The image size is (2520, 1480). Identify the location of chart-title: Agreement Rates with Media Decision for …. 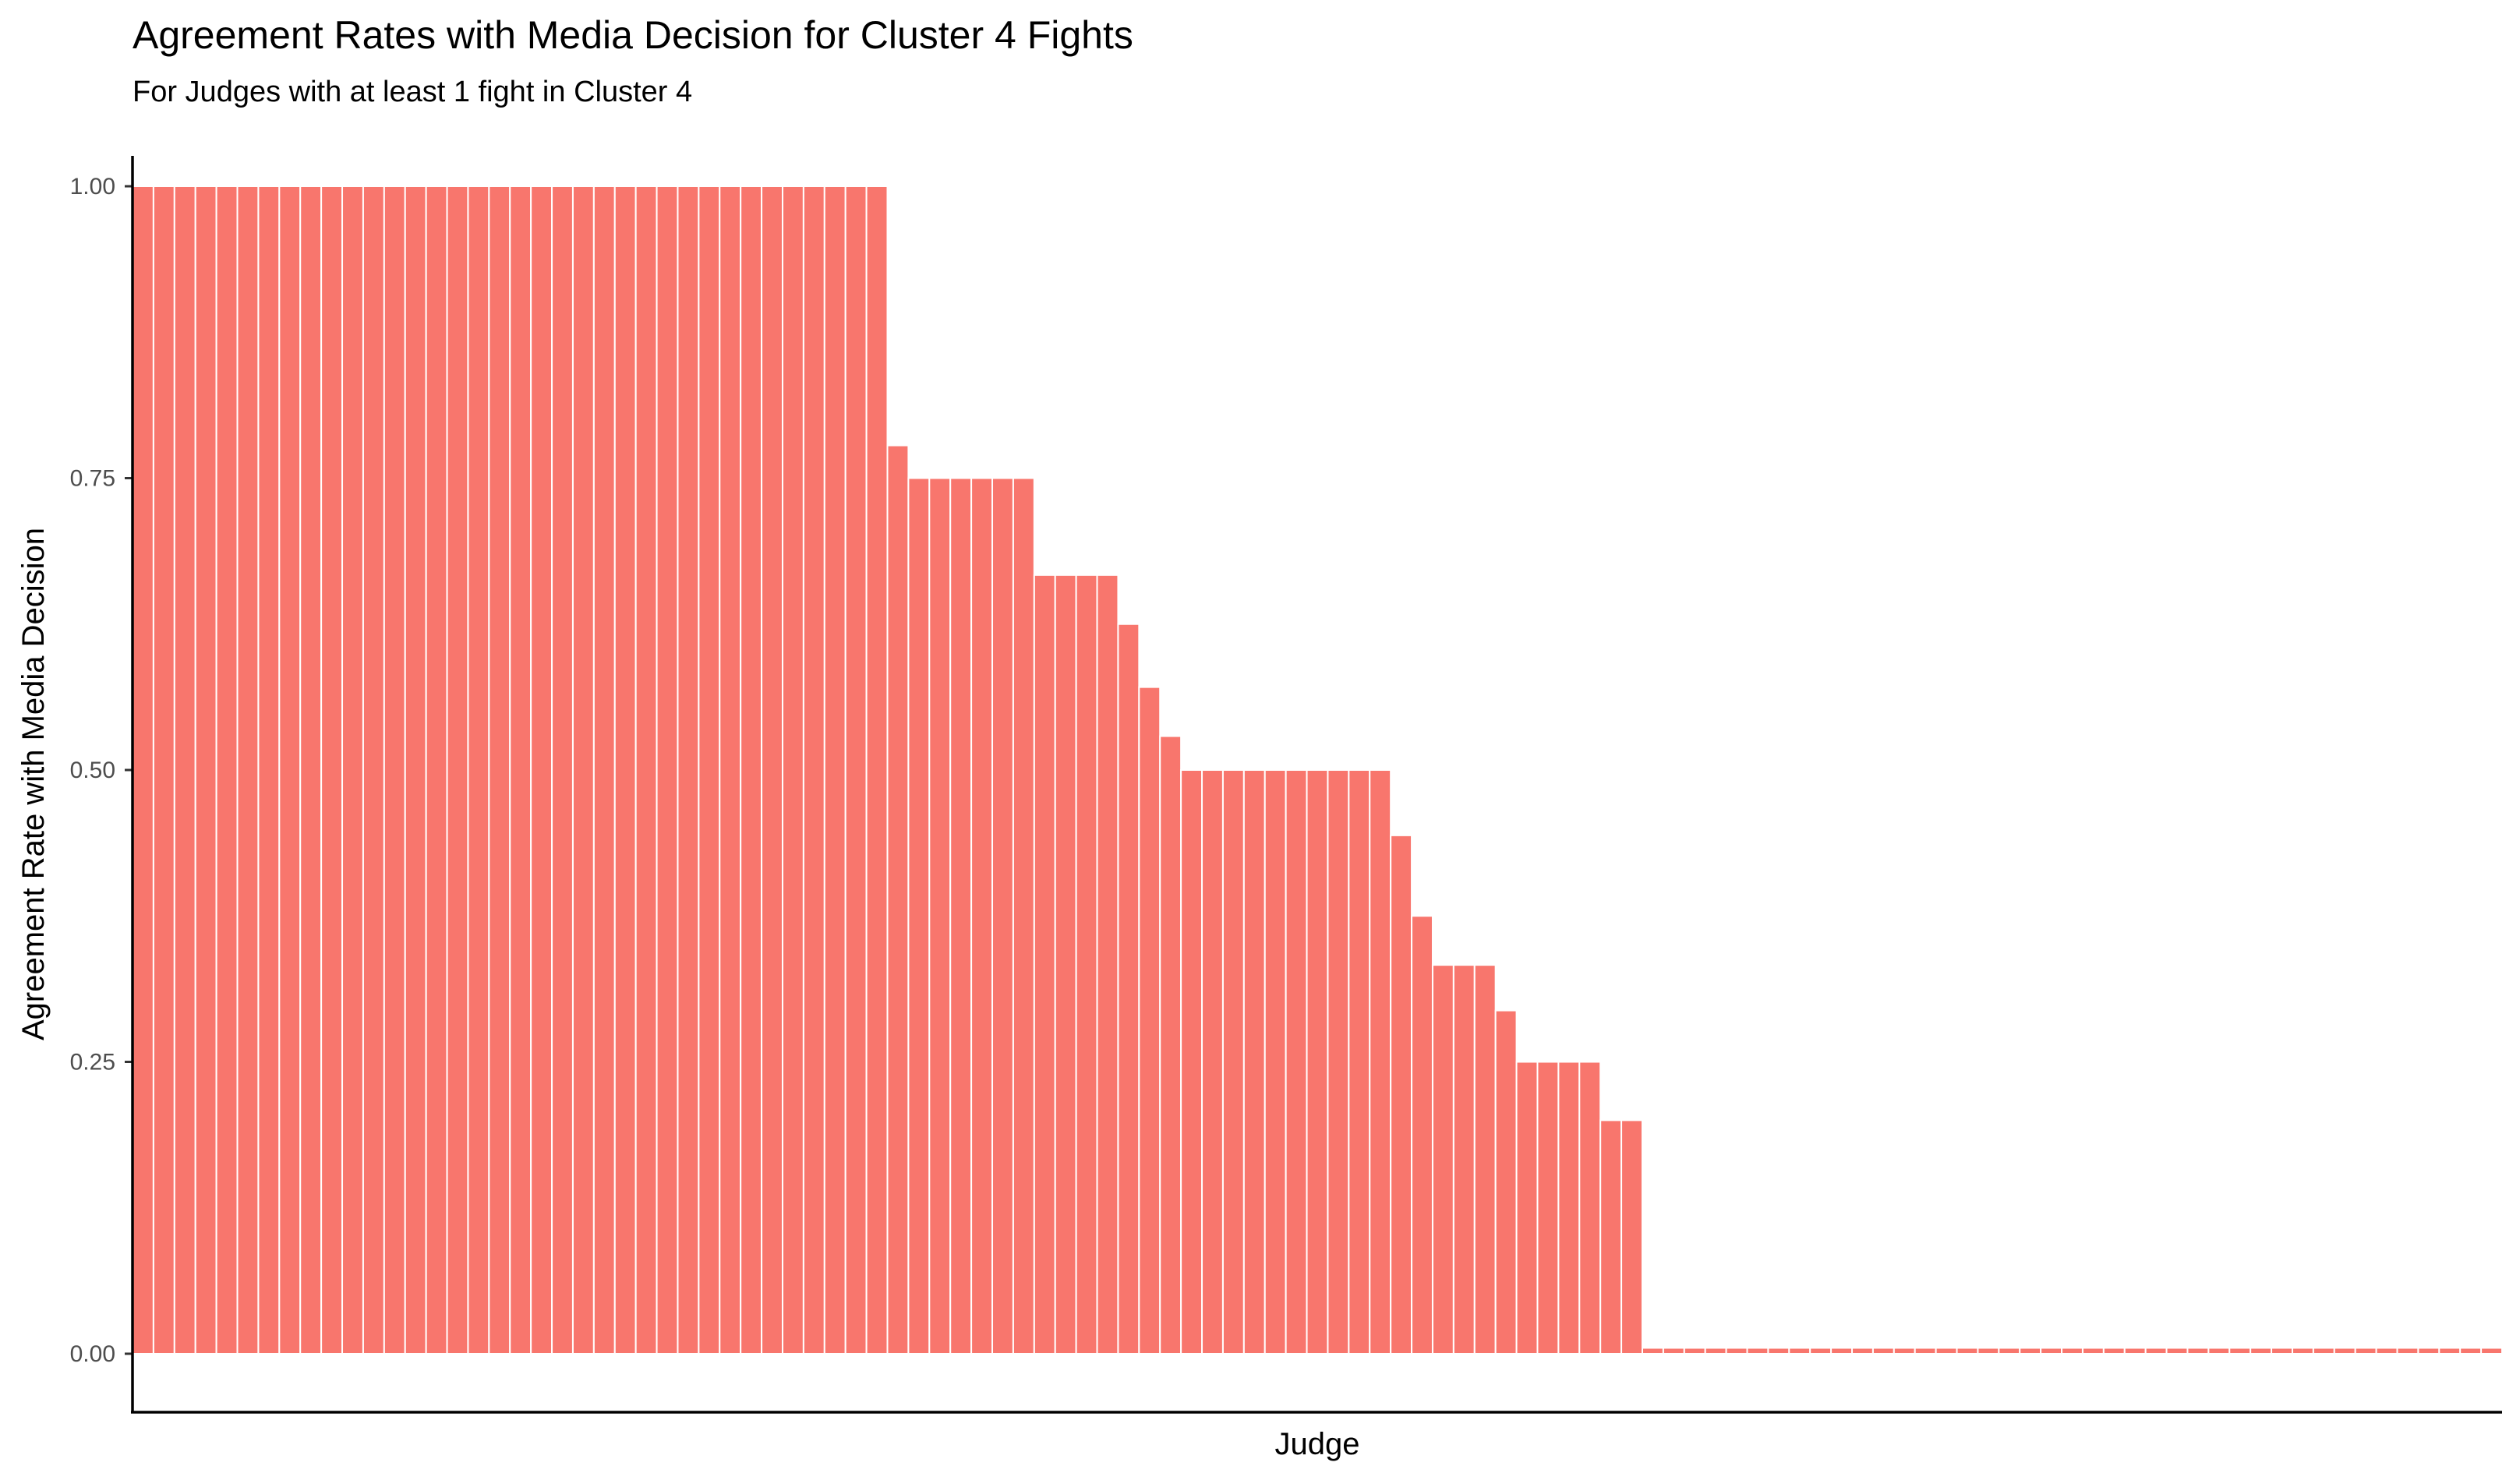
(633, 35).